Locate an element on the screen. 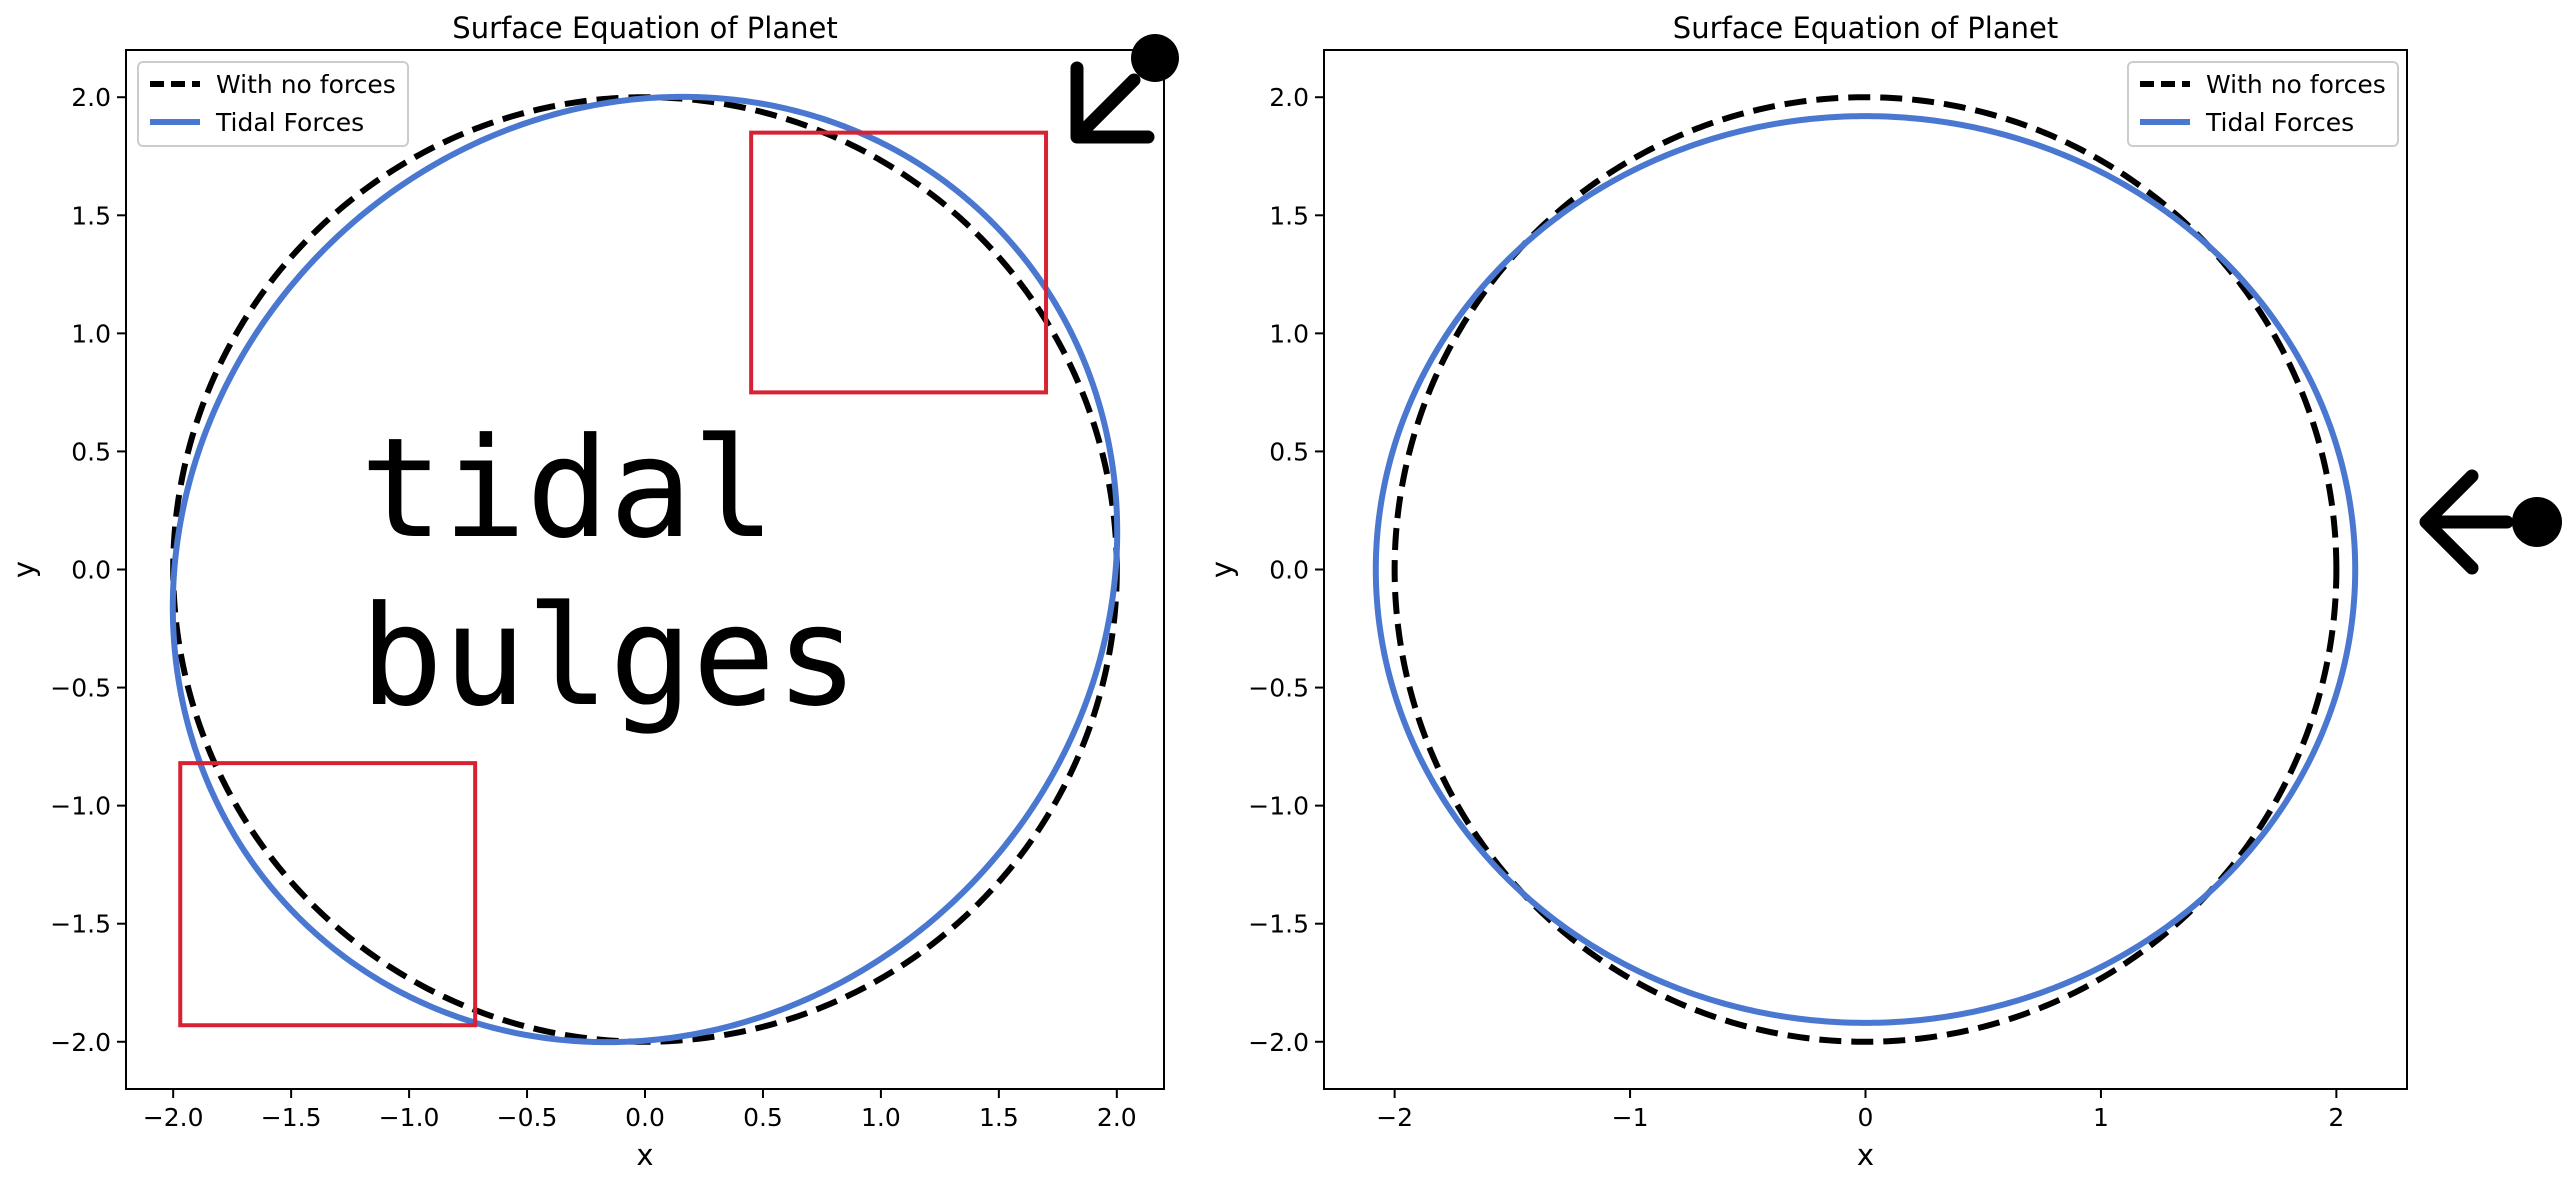  x-tick-label: −1.5 is located at coordinates (291, 1117).